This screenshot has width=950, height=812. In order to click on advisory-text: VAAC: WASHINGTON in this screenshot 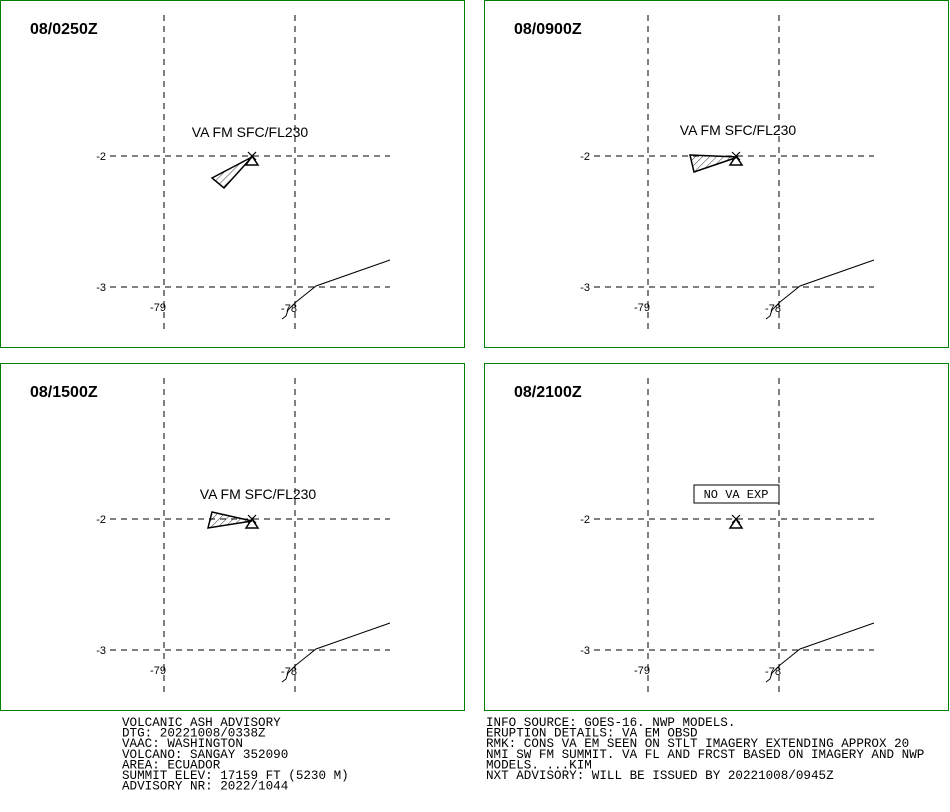, I will do `click(182, 744)`.